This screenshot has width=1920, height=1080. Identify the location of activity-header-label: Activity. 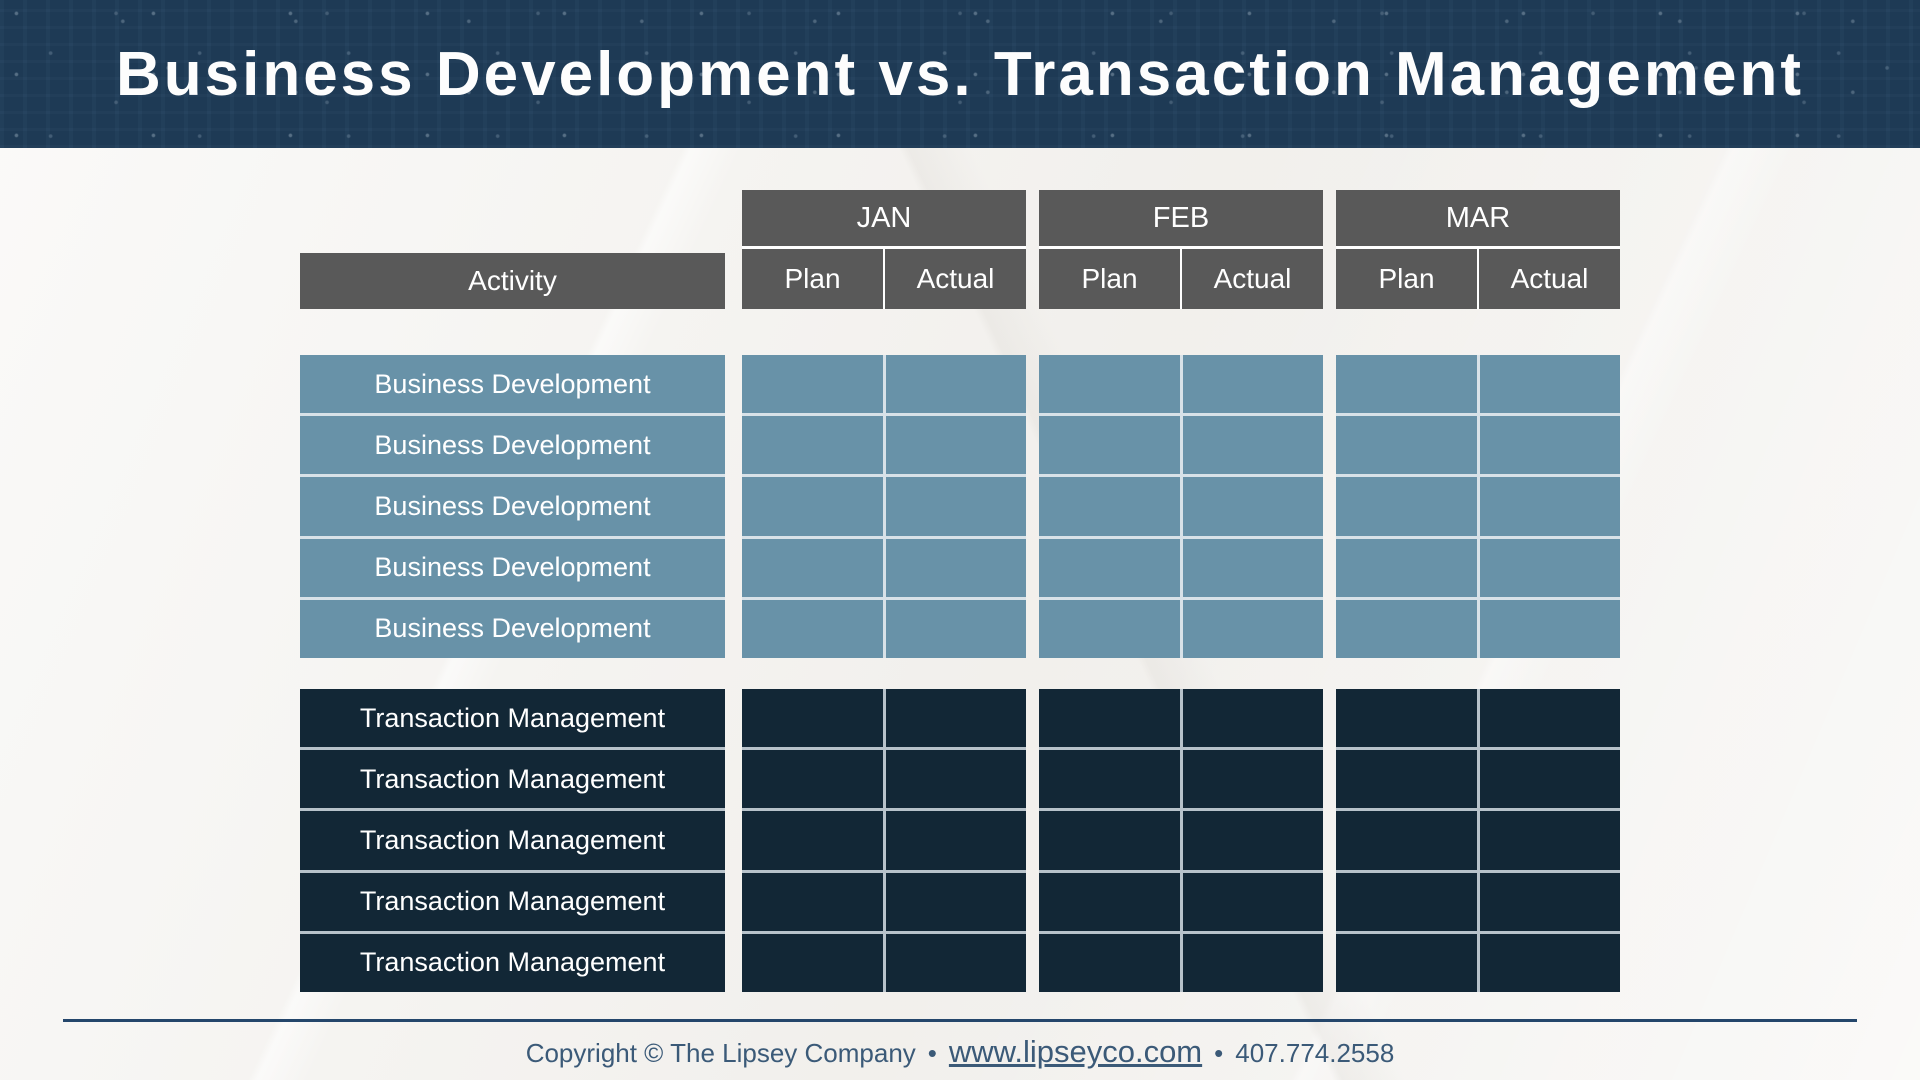
(512, 280).